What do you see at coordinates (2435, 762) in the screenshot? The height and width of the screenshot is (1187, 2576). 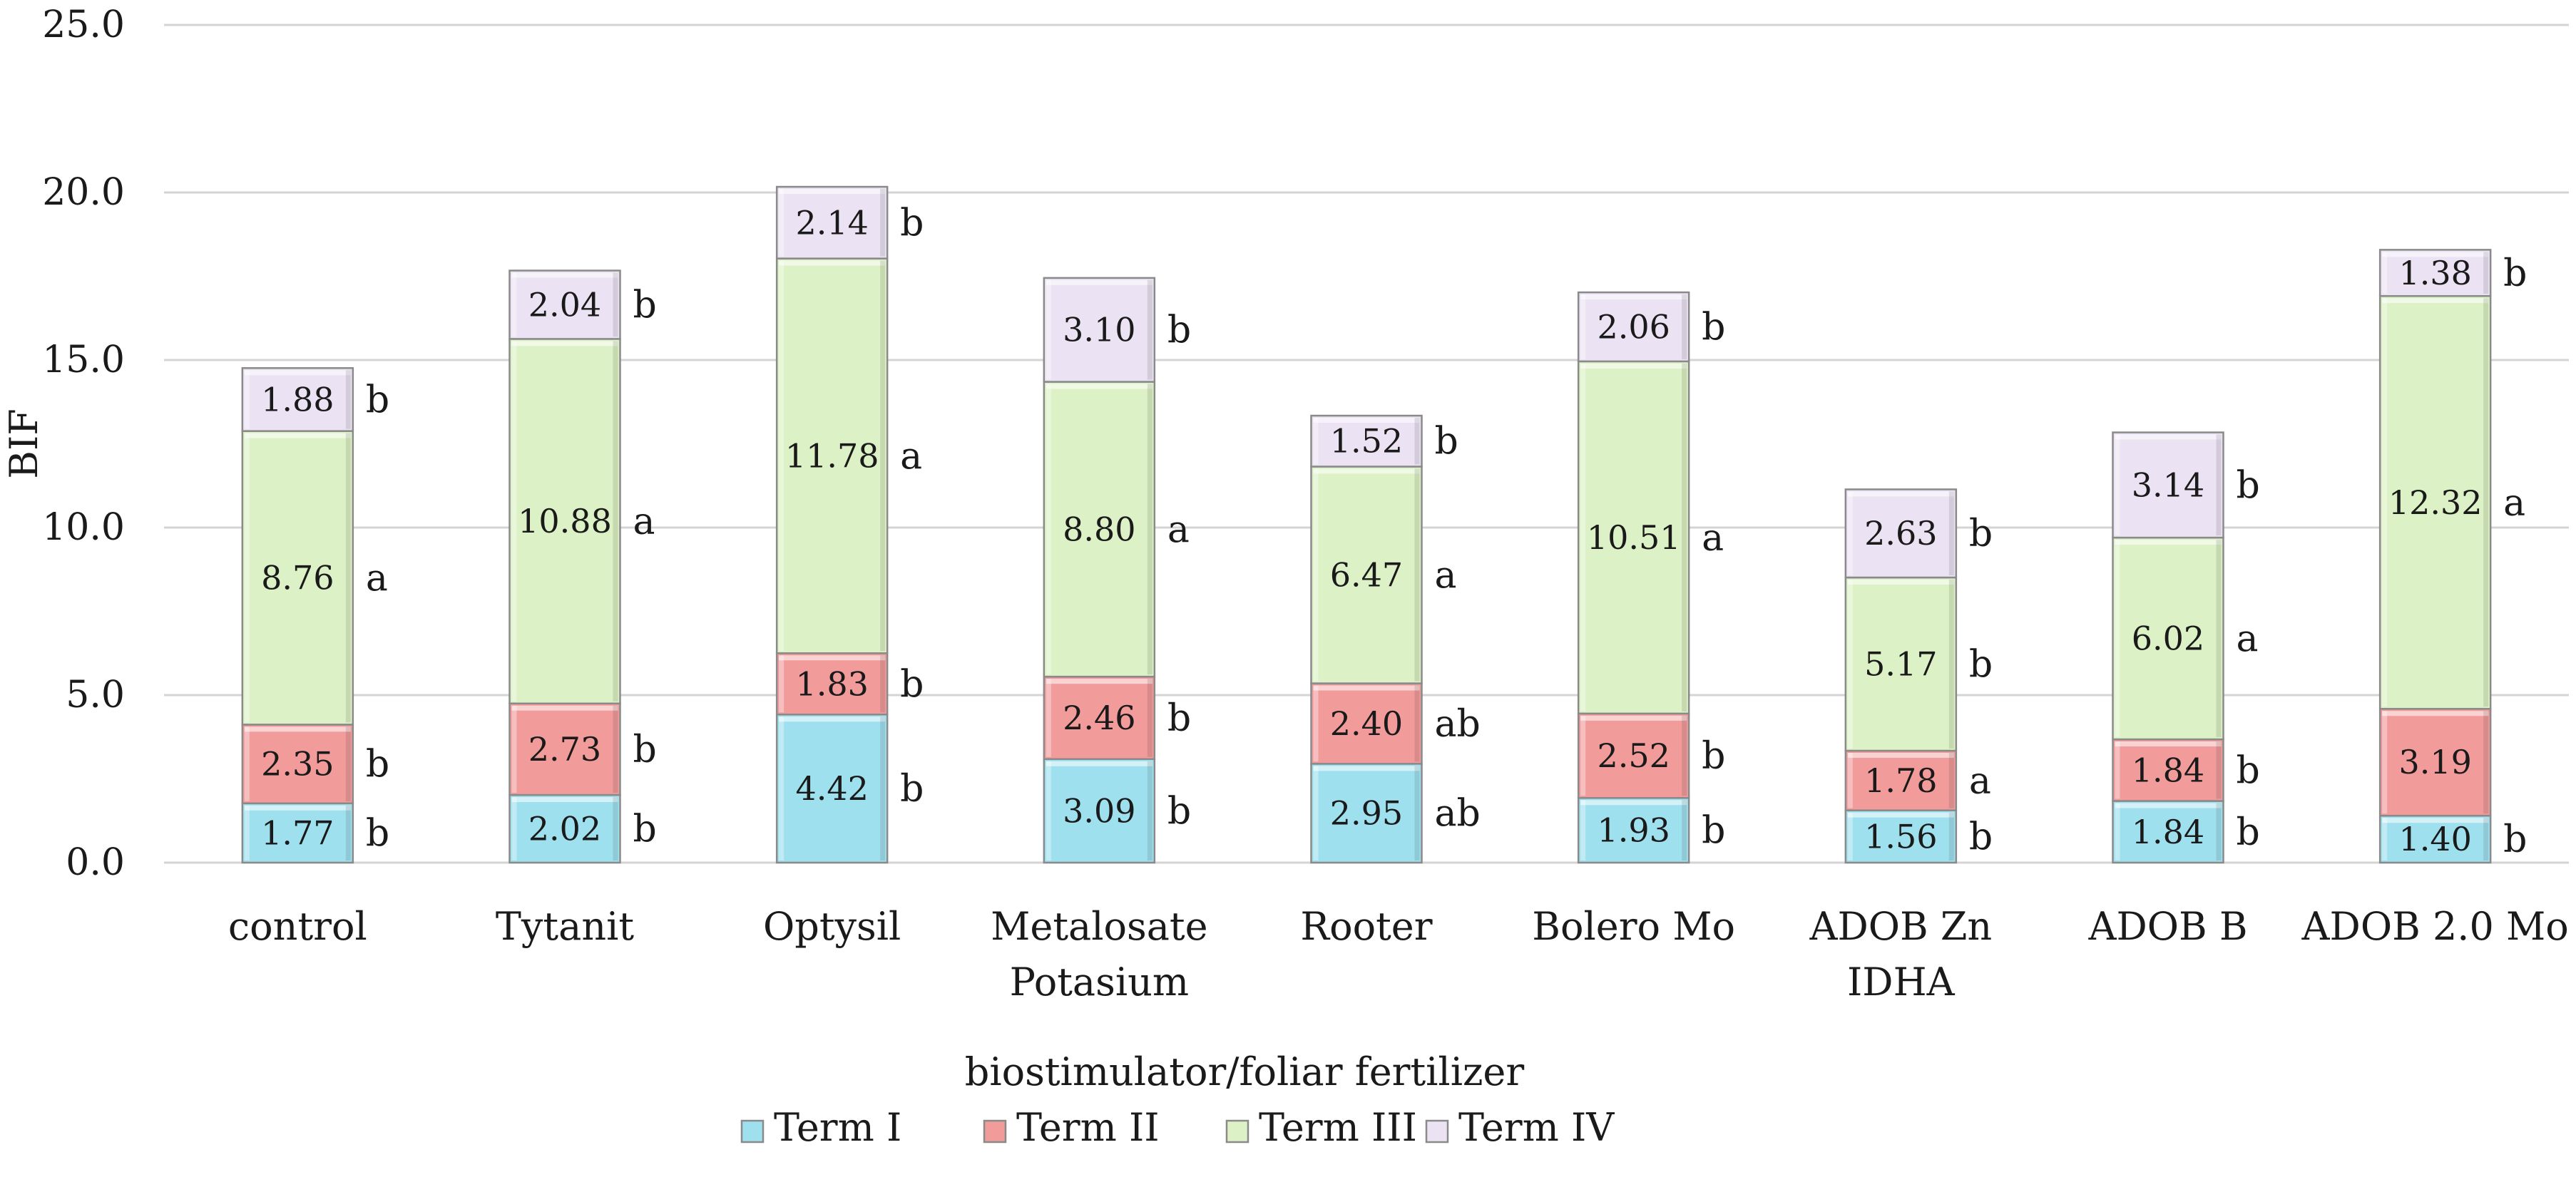 I see `data-label: 3.19` at bounding box center [2435, 762].